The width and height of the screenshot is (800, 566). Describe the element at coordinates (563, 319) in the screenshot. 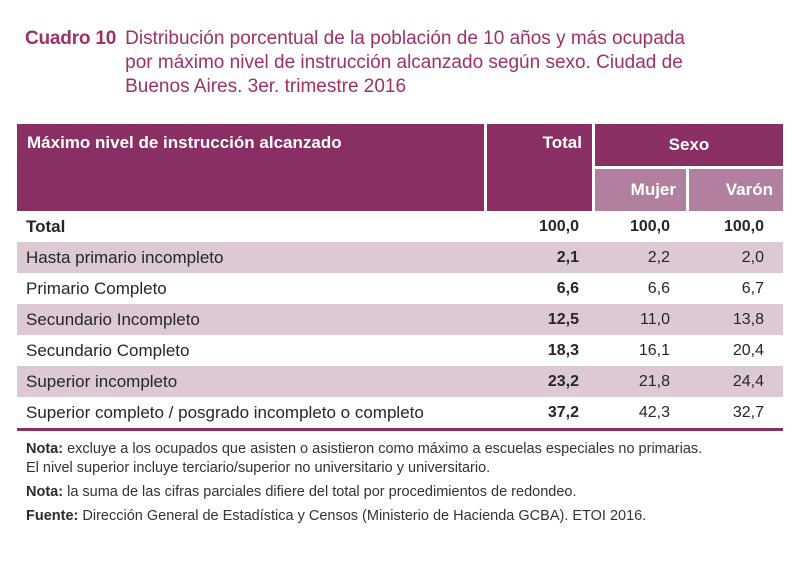

I see `value-total: 12,5` at that location.